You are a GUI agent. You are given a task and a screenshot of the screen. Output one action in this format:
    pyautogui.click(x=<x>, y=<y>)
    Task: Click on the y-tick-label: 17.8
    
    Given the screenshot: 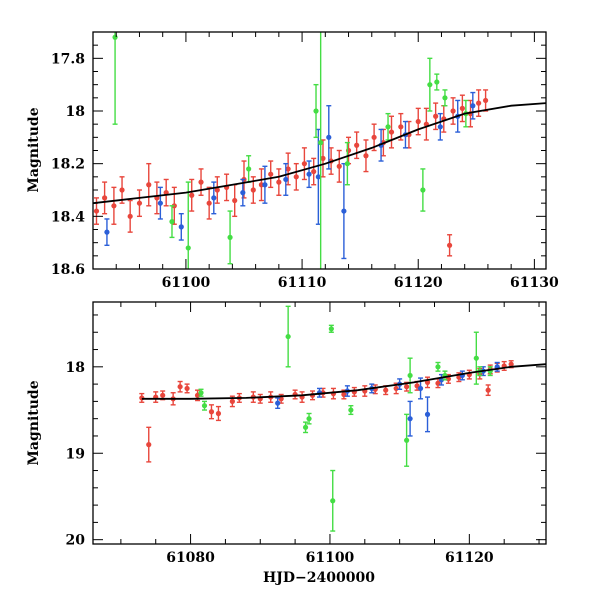 What is the action you would take?
    pyautogui.click(x=68, y=59)
    